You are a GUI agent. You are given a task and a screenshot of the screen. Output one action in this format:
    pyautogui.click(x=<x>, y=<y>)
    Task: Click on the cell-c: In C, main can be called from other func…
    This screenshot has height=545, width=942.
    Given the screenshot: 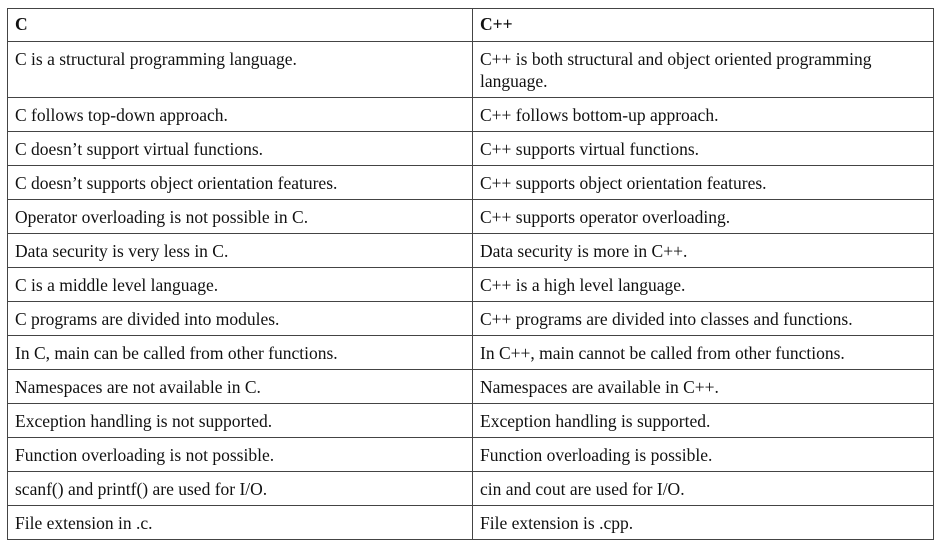 What is the action you would take?
    pyautogui.click(x=240, y=352)
    